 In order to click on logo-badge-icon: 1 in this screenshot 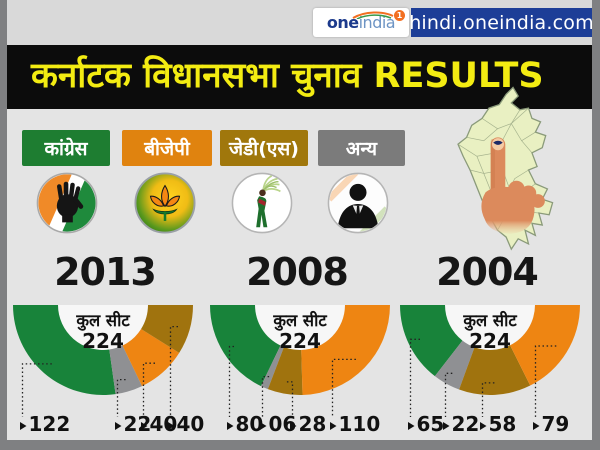, I will do `click(399, 15)`.